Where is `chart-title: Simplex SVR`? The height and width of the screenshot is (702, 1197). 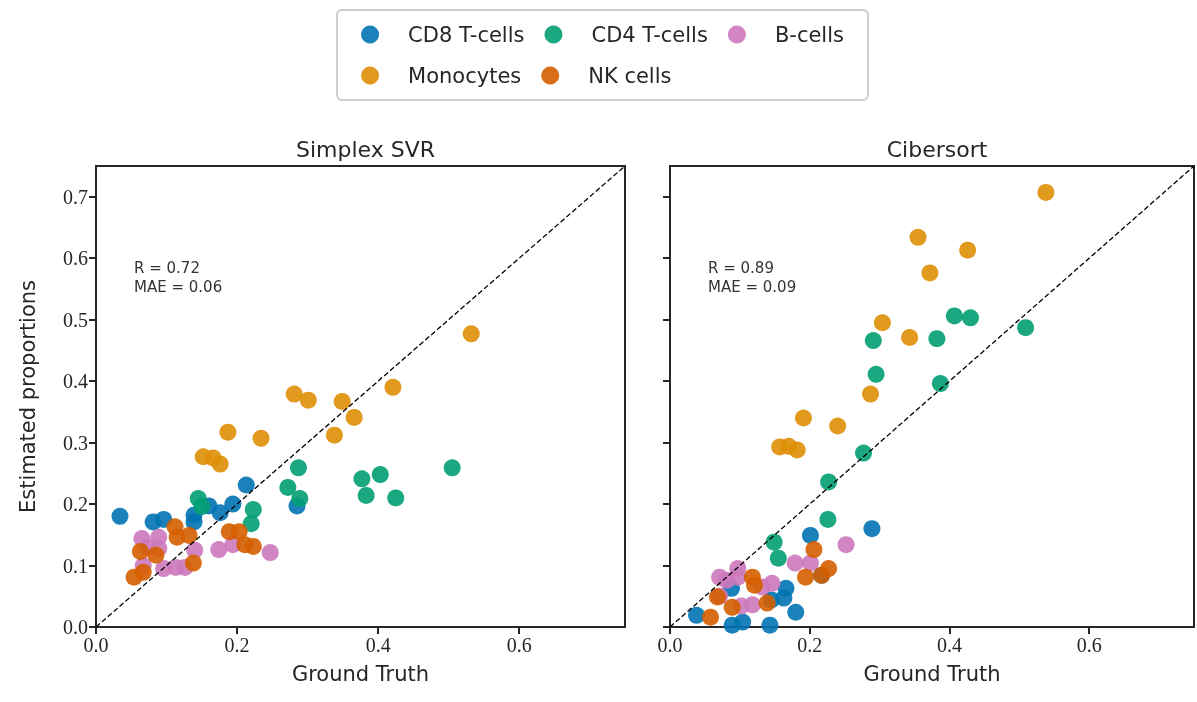 chart-title: Simplex SVR is located at coordinates (365, 149).